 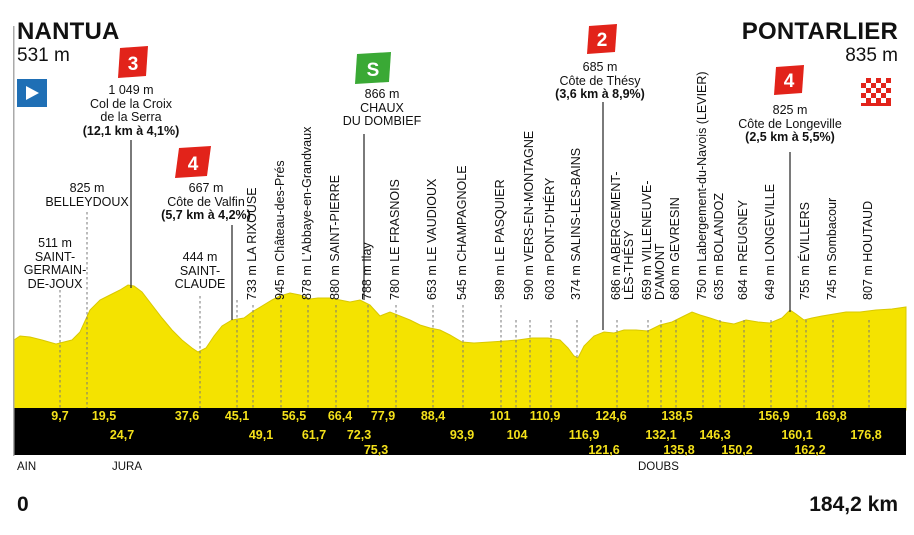 I want to click on km-label: 56,5, so click(x=294, y=416).